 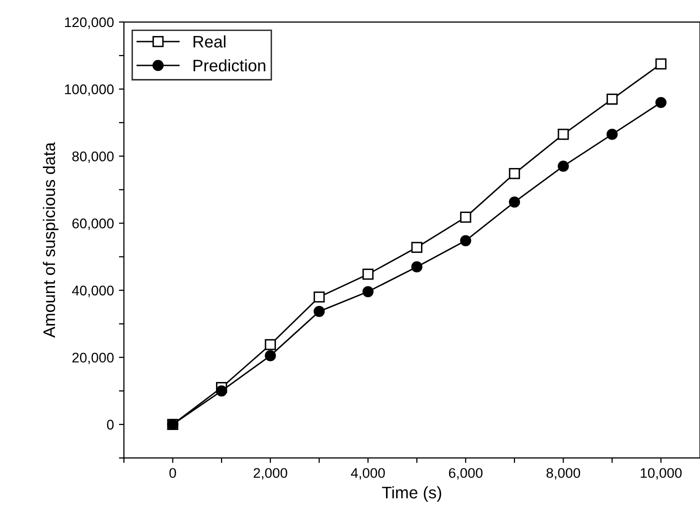 What do you see at coordinates (93, 358) in the screenshot?
I see `y-tick-label: 20,000` at bounding box center [93, 358].